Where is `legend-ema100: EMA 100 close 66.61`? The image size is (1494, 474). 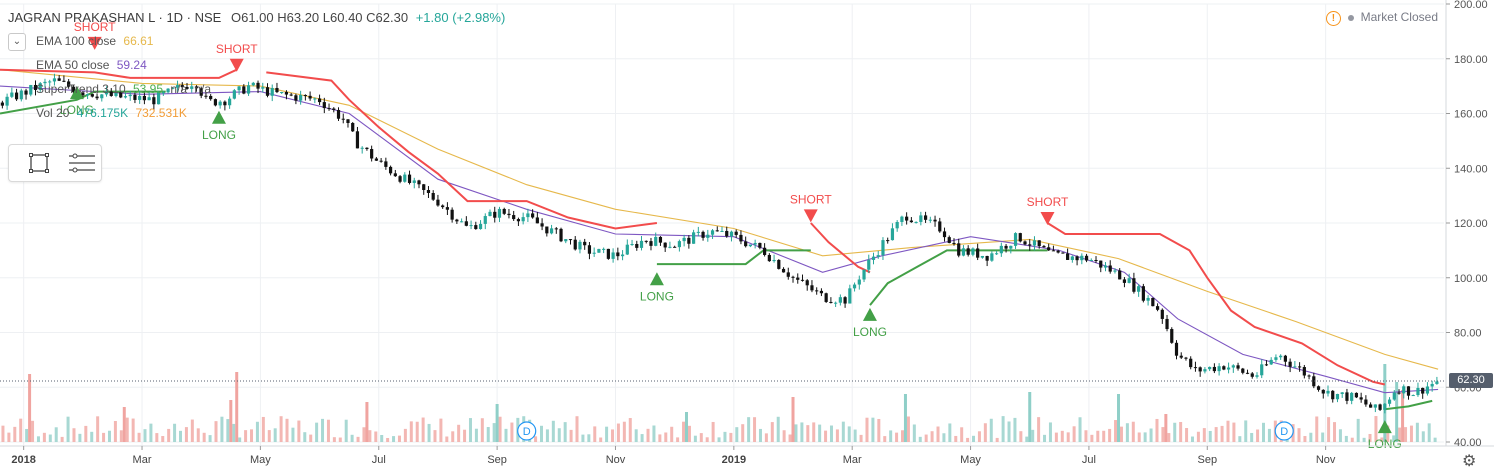 legend-ema100: EMA 100 close 66.61 is located at coordinates (94, 41).